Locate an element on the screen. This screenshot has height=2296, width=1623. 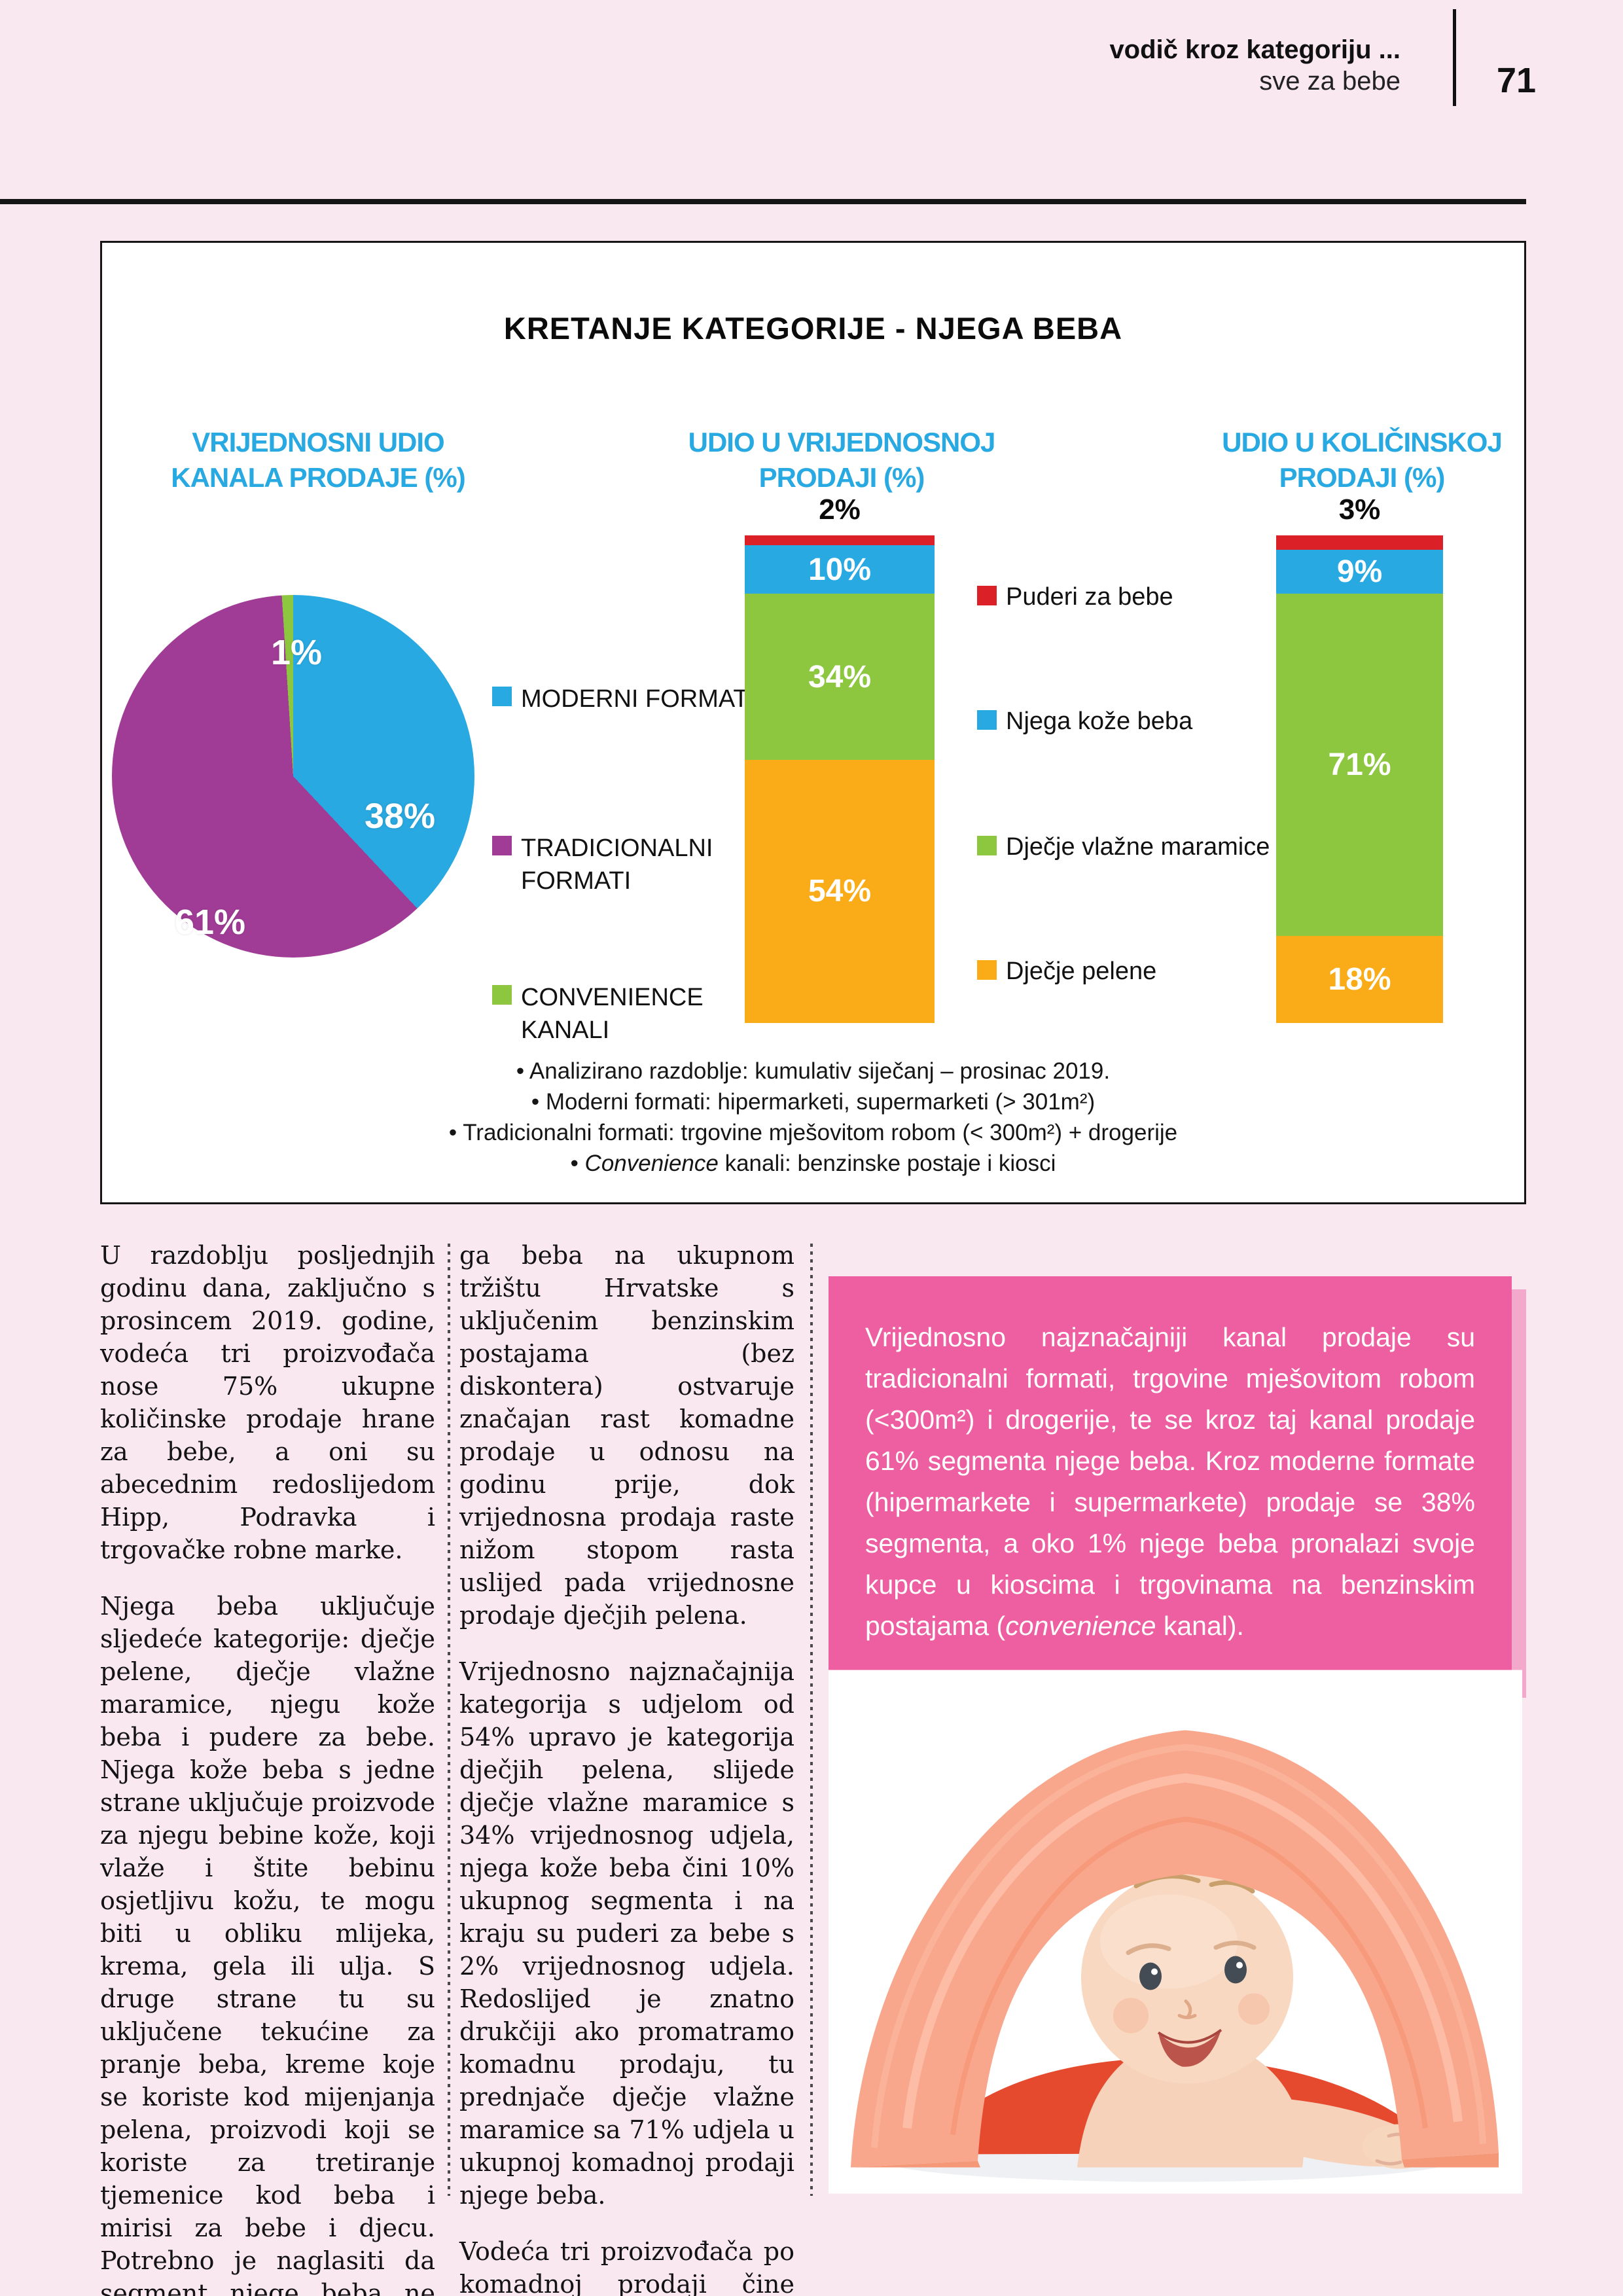
quantity-share-bar: 9% 71% 18% is located at coordinates (1360, 779).